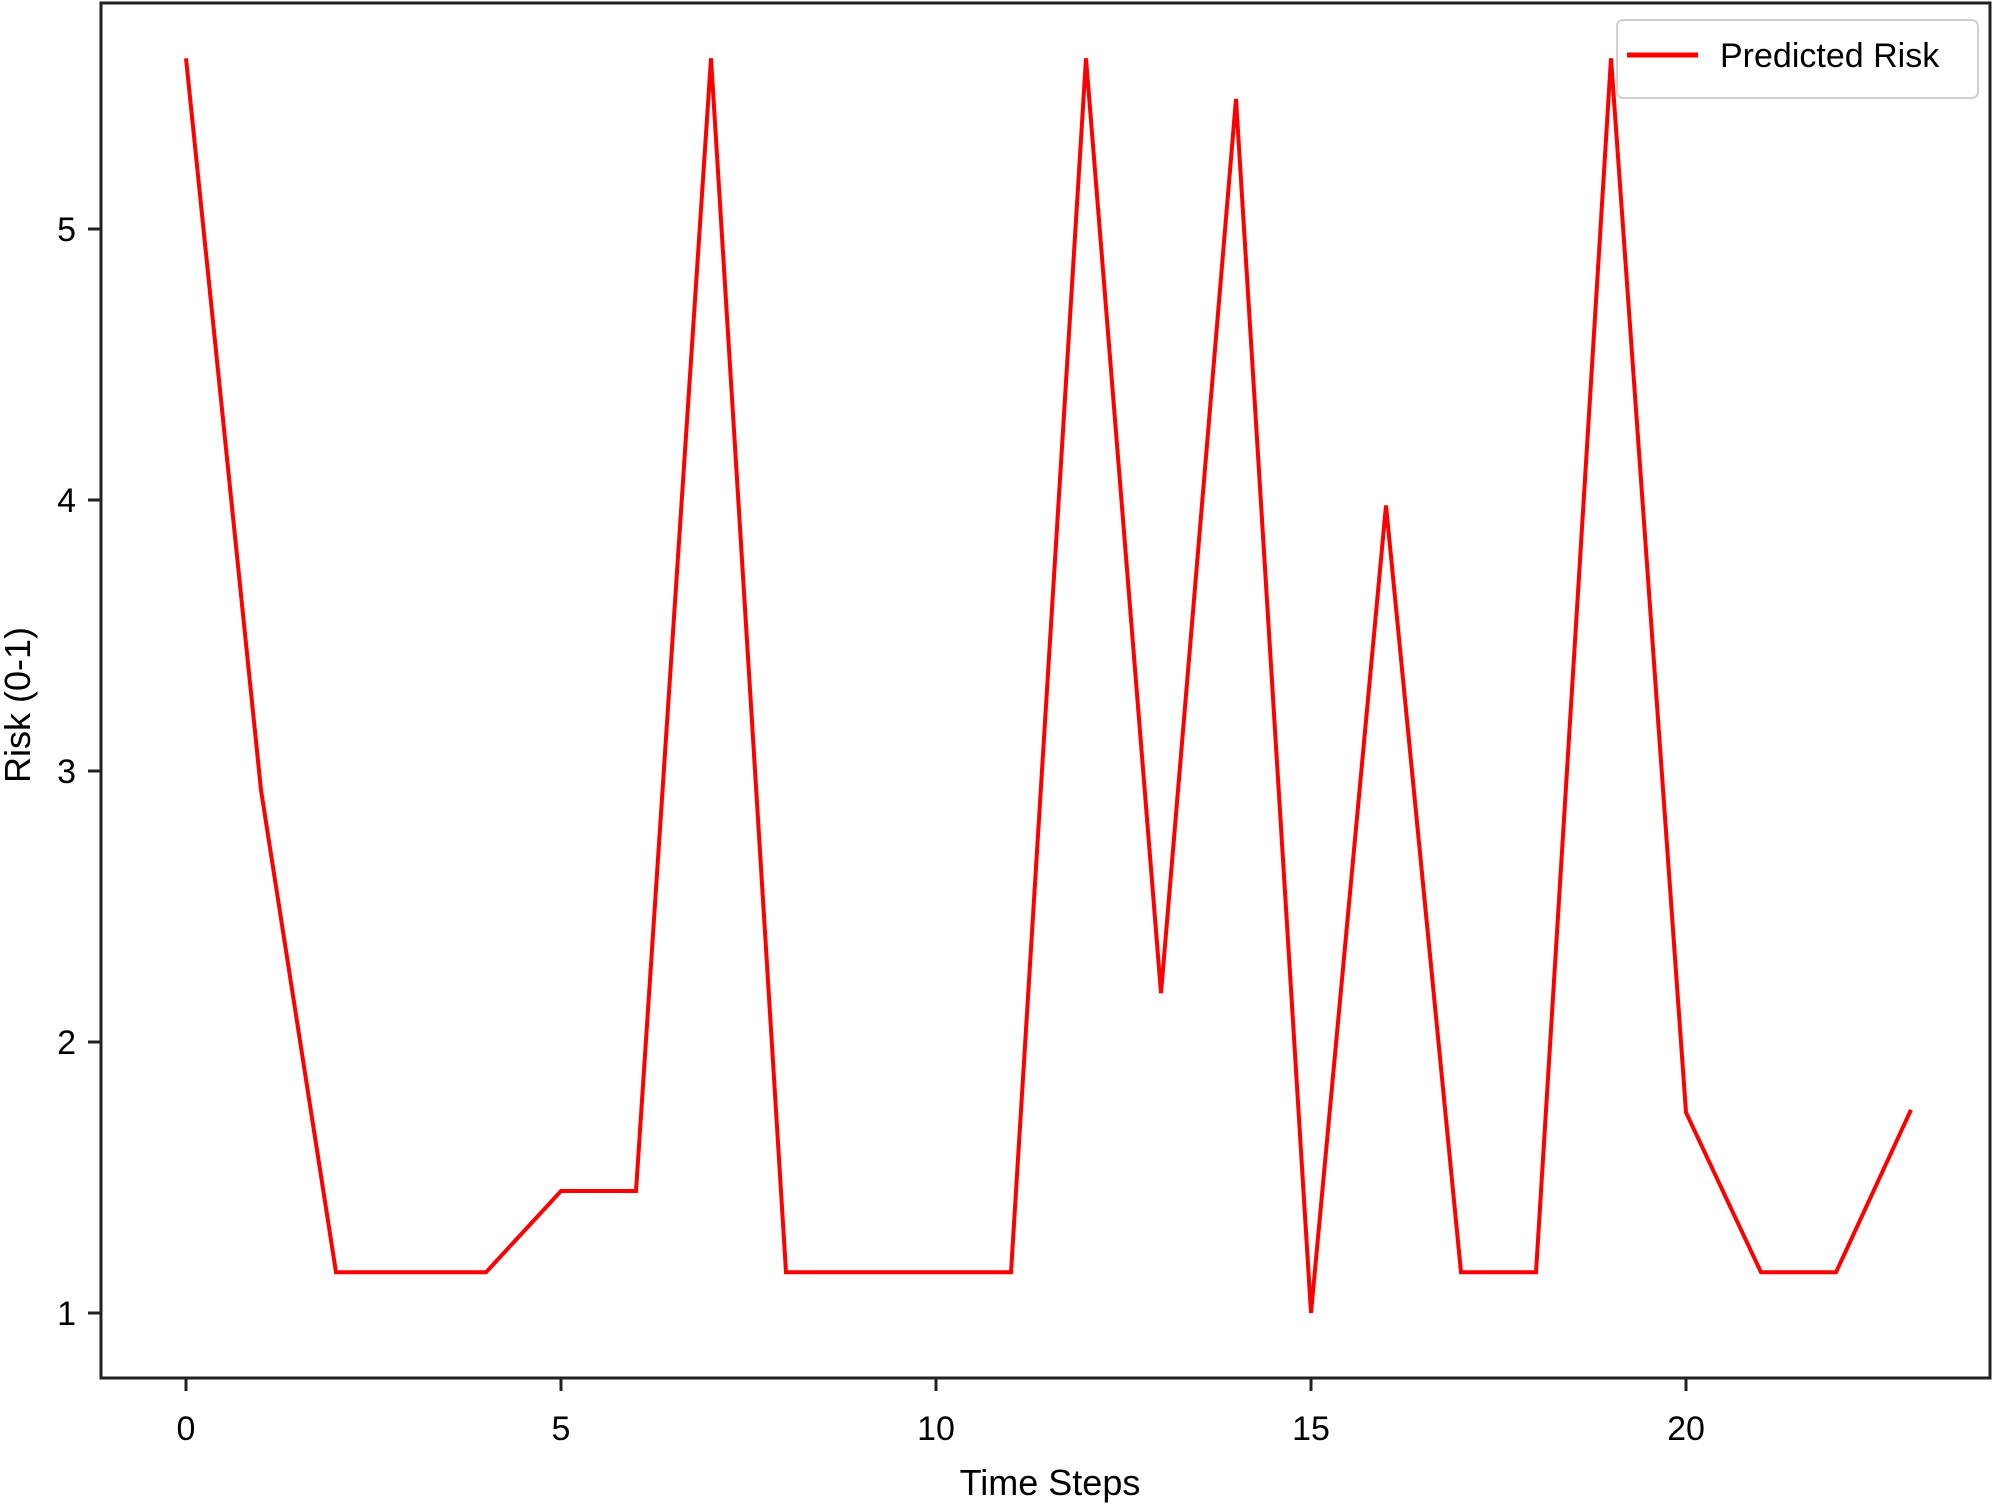  I want to click on x-tick-label: 10, so click(936, 1429).